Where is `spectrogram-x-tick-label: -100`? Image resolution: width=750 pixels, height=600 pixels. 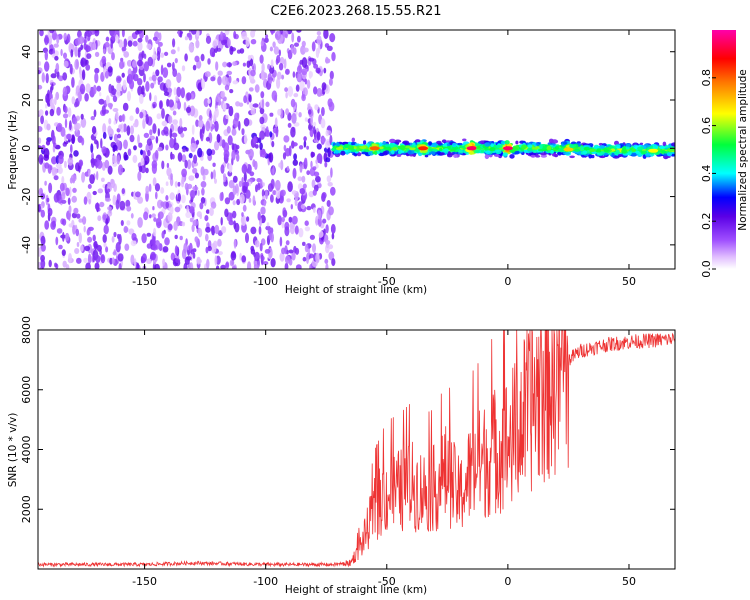
spectrogram-x-tick-label: -100 is located at coordinates (265, 281).